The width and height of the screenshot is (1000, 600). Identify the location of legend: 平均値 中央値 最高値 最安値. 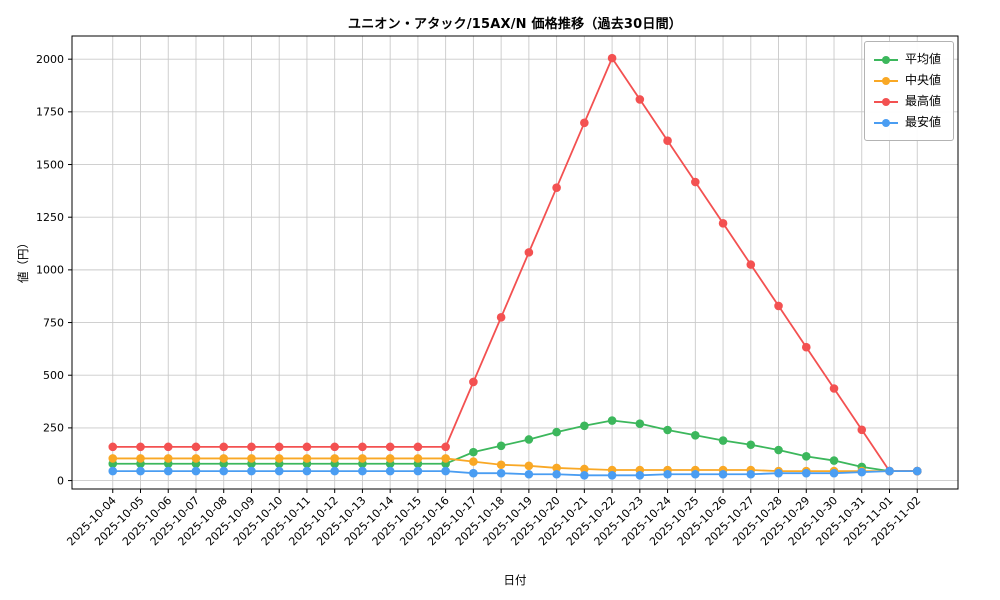
(908, 91).